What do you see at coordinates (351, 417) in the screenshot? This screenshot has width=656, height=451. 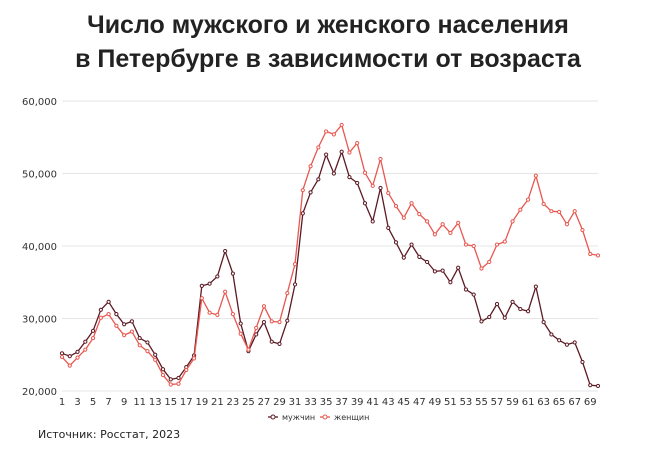 I see `legend-label: женщин` at bounding box center [351, 417].